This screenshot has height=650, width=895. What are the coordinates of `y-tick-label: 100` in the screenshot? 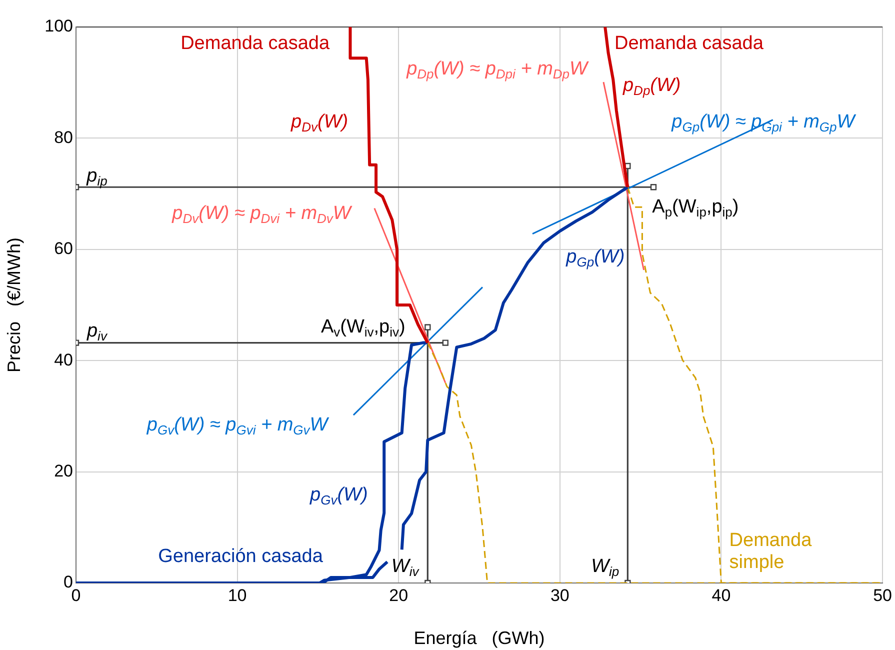 It's located at (58, 26).